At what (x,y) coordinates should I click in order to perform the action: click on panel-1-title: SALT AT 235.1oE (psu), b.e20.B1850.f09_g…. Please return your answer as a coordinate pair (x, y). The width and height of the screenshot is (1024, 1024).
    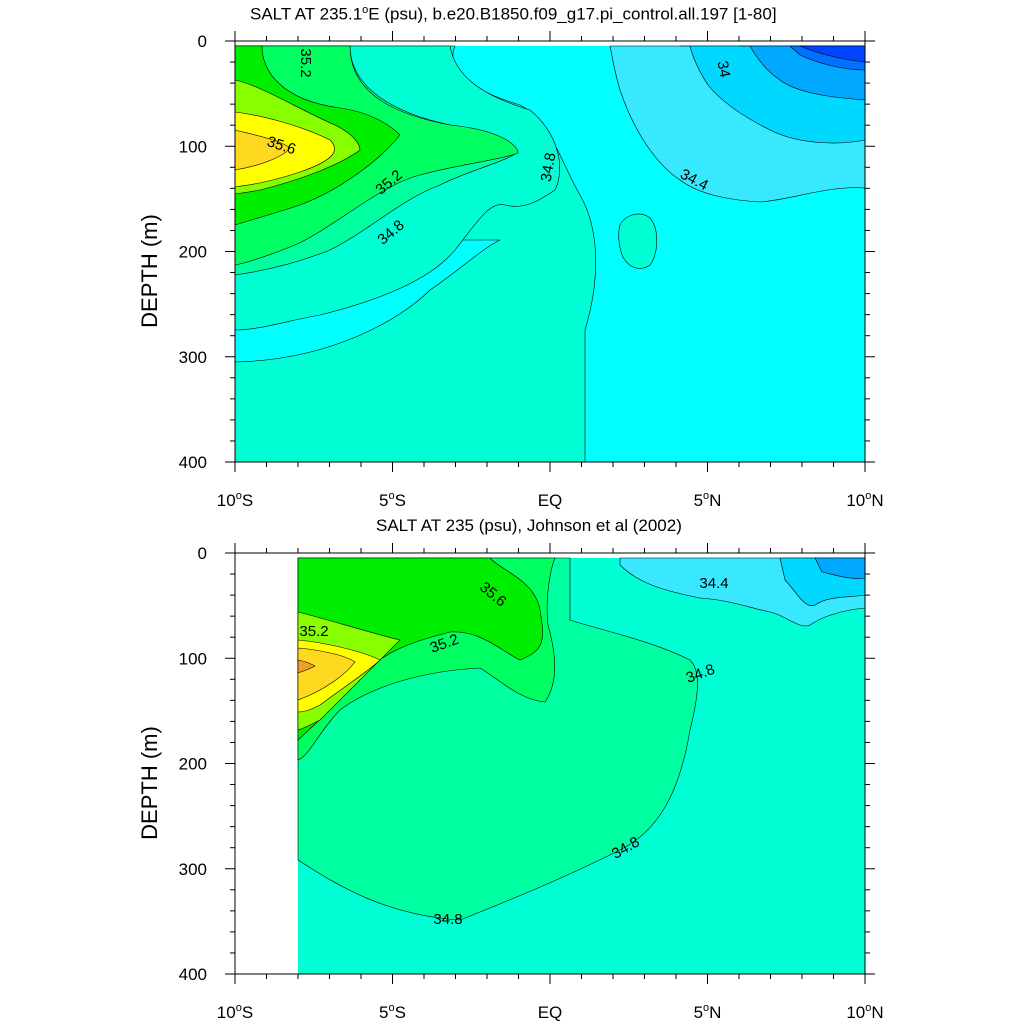
    Looking at the image, I should click on (513, 14).